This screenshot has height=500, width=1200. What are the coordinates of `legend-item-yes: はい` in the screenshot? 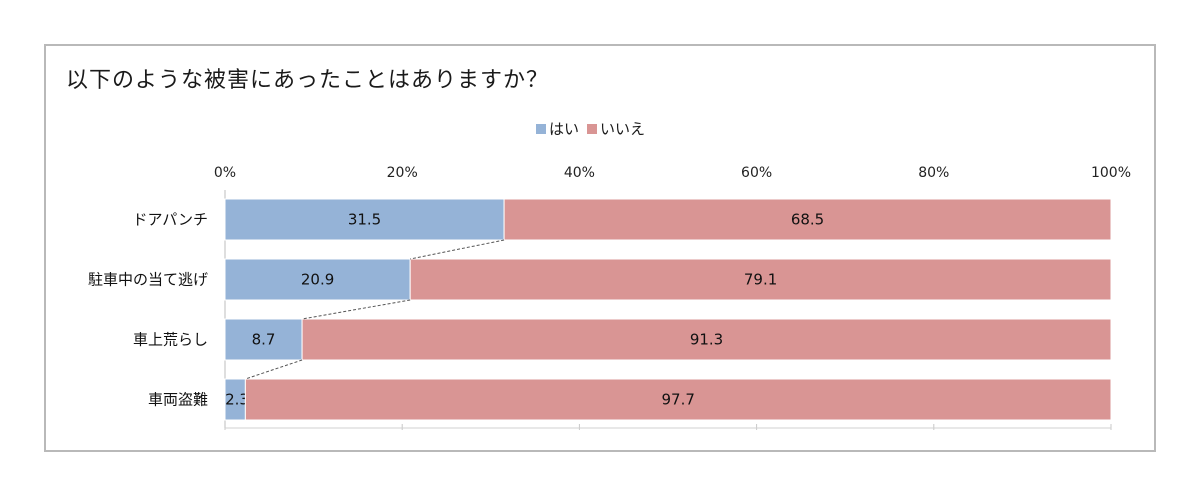 It's located at (557, 128).